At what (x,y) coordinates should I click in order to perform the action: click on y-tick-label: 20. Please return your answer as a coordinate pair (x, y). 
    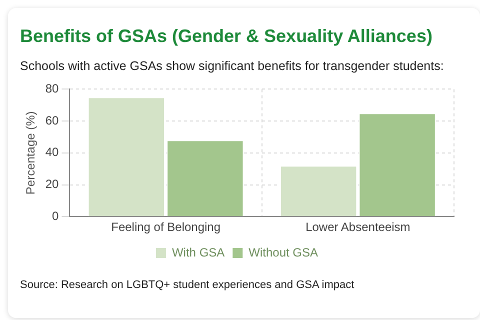
    Looking at the image, I should click on (52, 184).